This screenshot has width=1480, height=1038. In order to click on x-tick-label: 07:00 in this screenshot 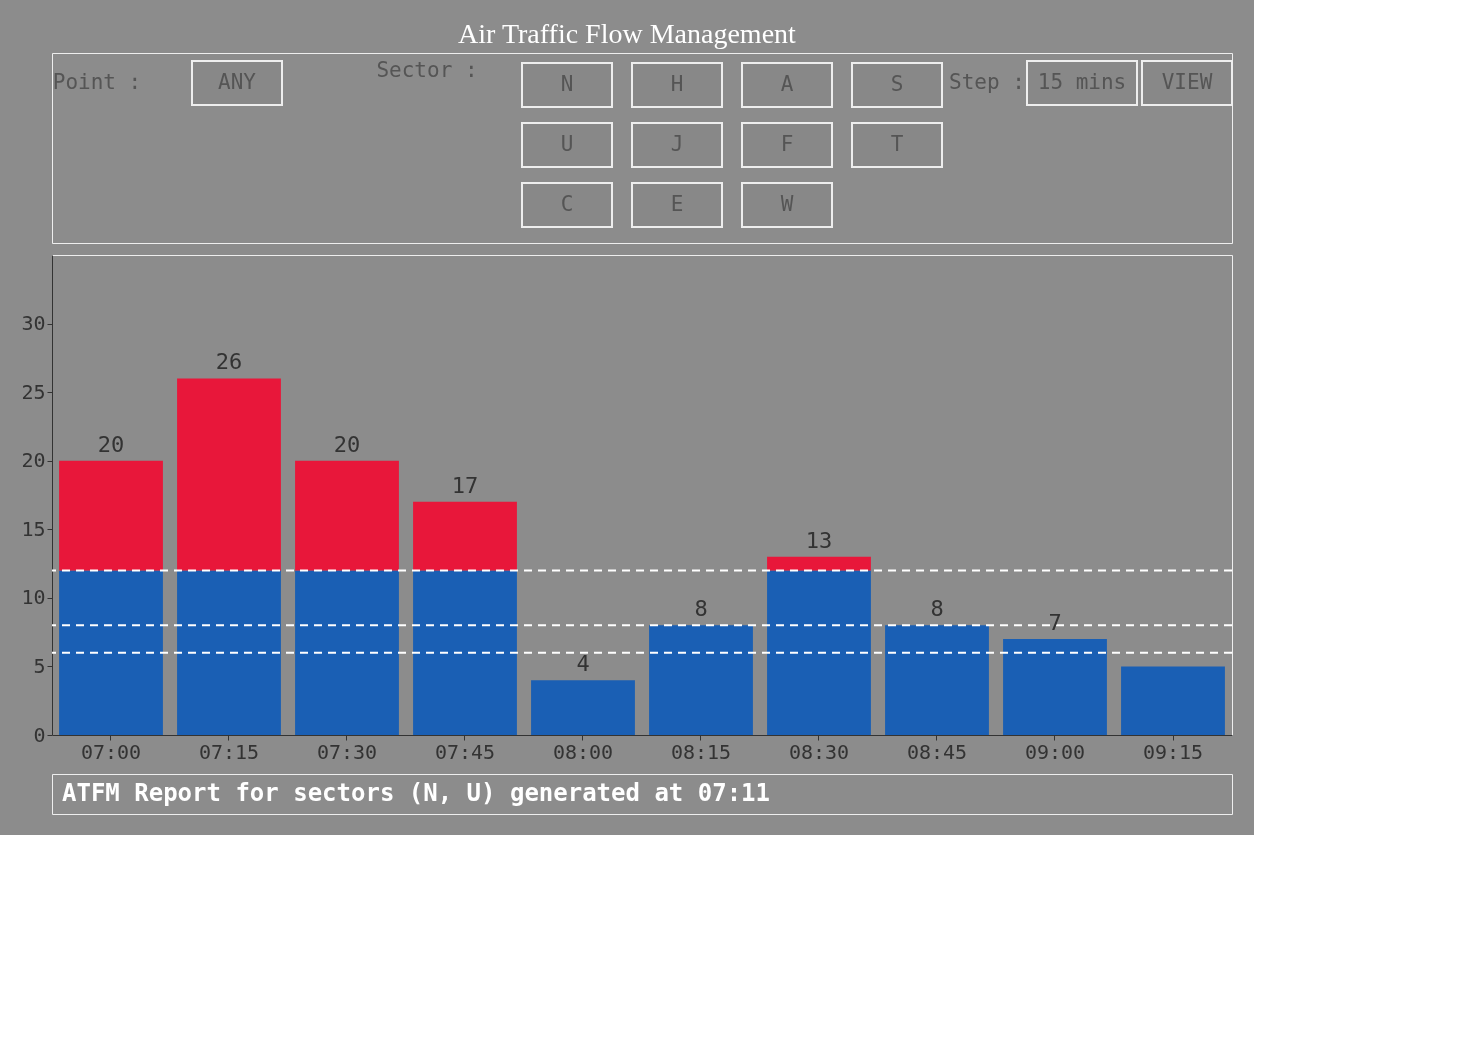, I will do `click(111, 751)`.